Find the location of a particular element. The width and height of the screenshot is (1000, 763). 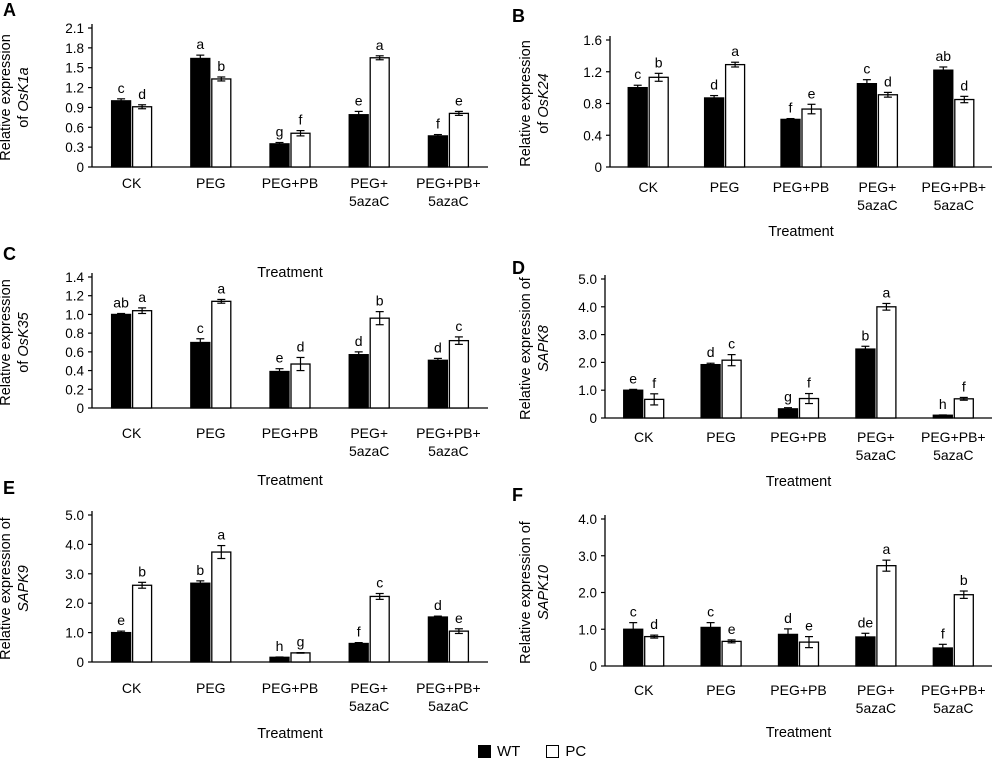

y-axis-label: Relative expressionof OsK35 is located at coordinates (16, 342).